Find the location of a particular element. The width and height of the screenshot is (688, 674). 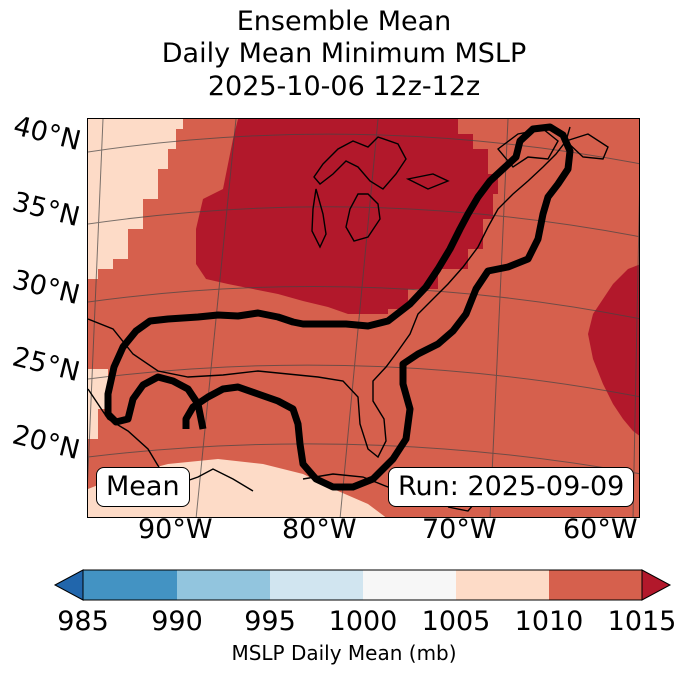

title-line-2: Daily Mean Minimum MSLP is located at coordinates (344, 53).